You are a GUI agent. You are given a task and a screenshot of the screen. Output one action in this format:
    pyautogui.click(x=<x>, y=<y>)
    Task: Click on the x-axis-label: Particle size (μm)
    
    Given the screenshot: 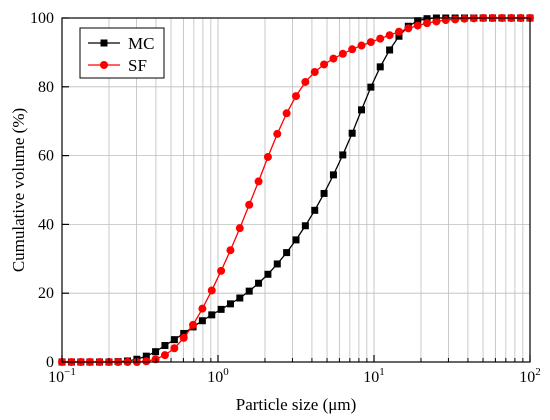 What is the action you would take?
    pyautogui.click(x=296, y=404)
    